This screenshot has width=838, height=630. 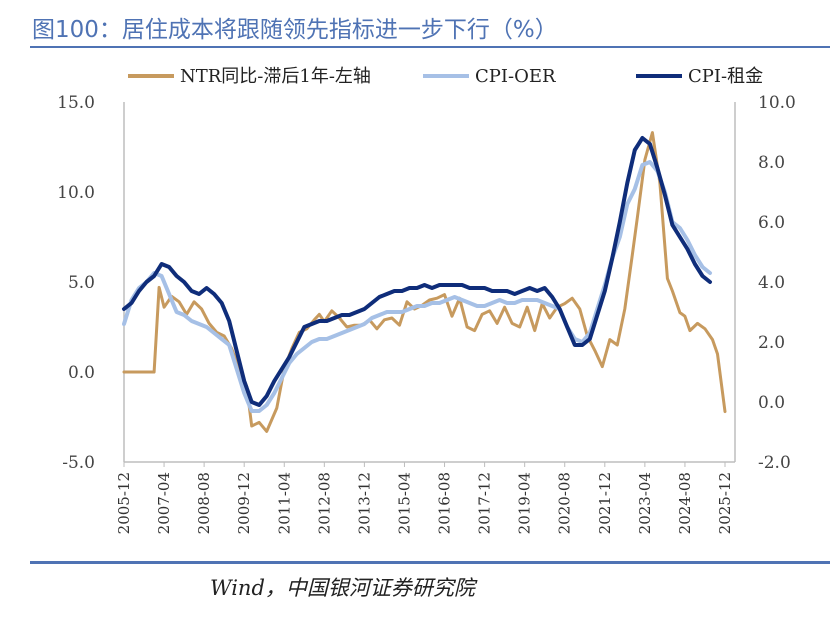 What do you see at coordinates (725, 503) in the screenshot?
I see `x-tick-label: 2025-12` at bounding box center [725, 503].